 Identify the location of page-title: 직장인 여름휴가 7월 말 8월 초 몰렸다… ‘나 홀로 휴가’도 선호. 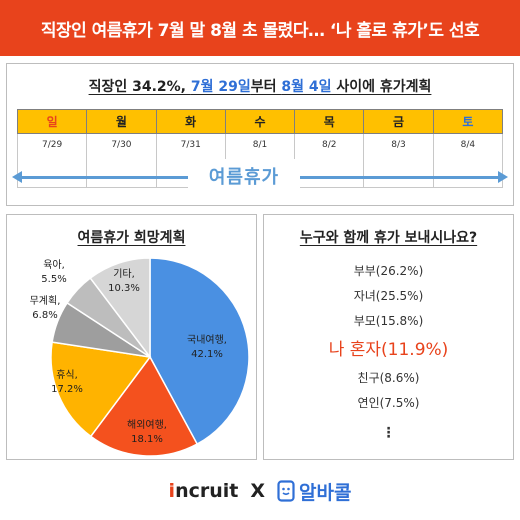
(260, 28).